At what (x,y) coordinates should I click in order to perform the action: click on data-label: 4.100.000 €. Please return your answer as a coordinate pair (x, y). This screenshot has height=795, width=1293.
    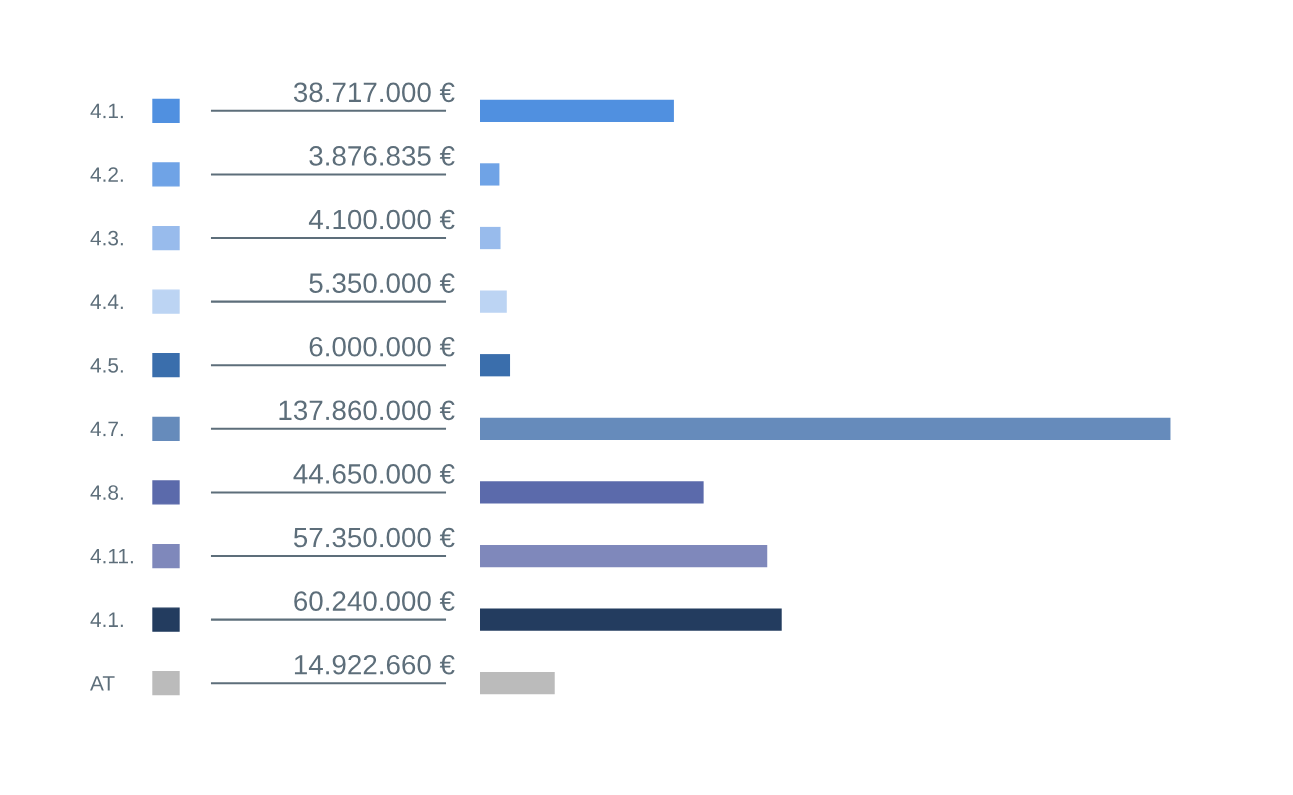
    Looking at the image, I should click on (381, 219).